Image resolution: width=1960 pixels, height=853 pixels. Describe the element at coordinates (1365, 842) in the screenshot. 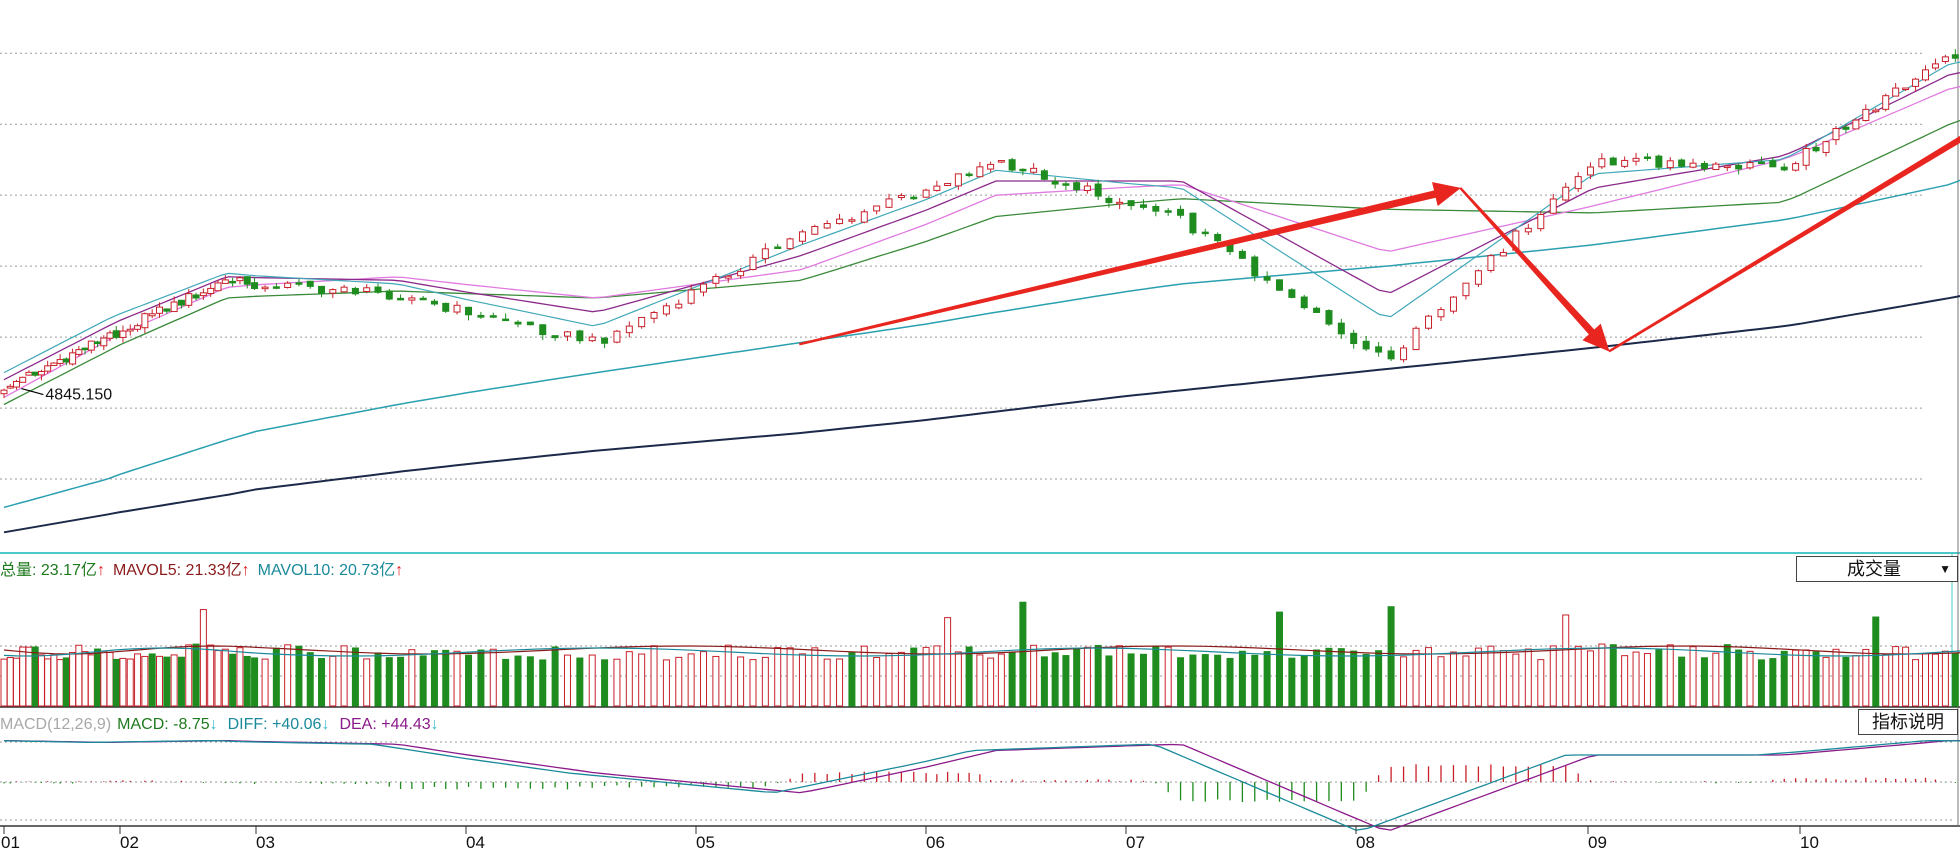

I see `x-tick-label-08: 08` at that location.